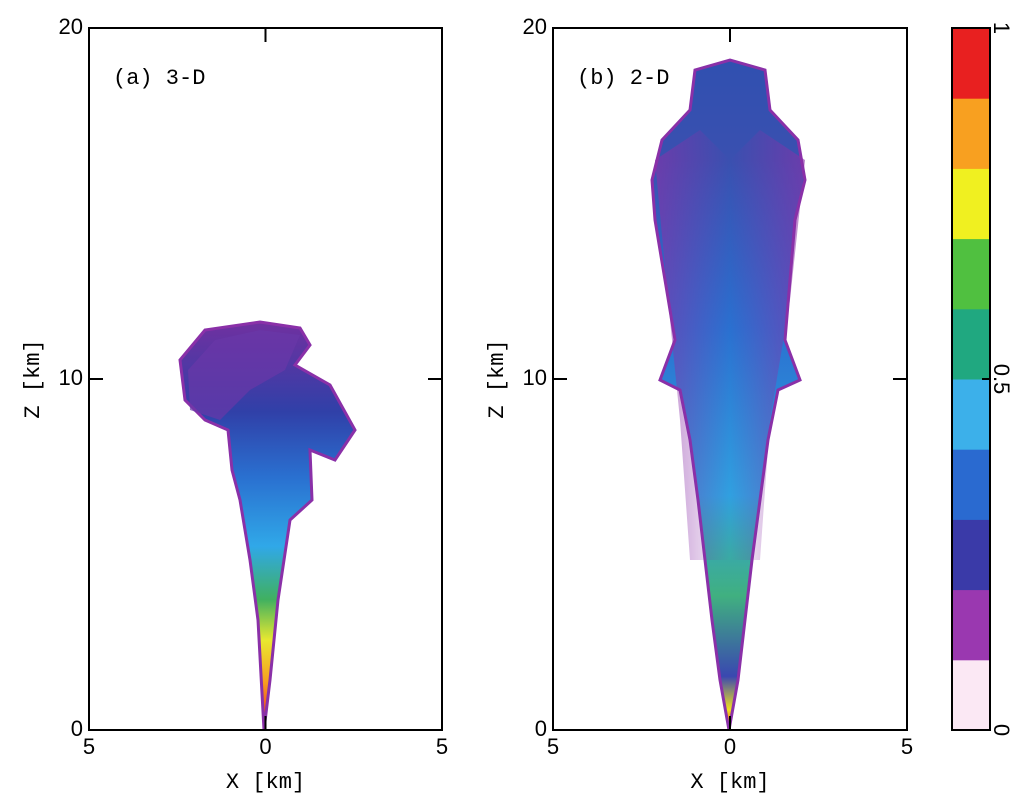 The image size is (1010, 801). I want to click on annotation: (a) 3-D, so click(159, 78).